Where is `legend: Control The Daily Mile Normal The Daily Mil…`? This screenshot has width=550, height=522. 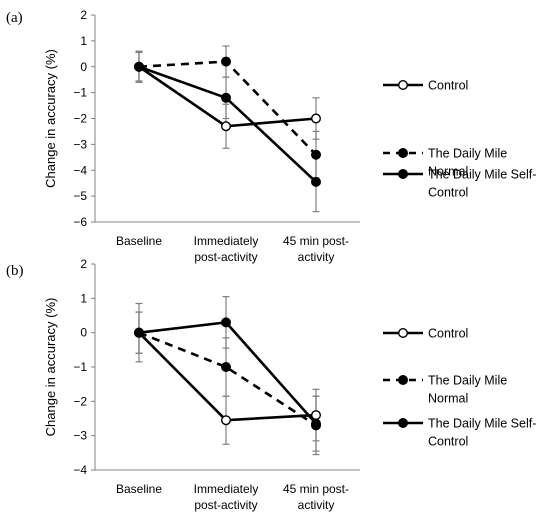
legend: Control The Daily Mile Normal The Daily Mil… is located at coordinates (459, 388).